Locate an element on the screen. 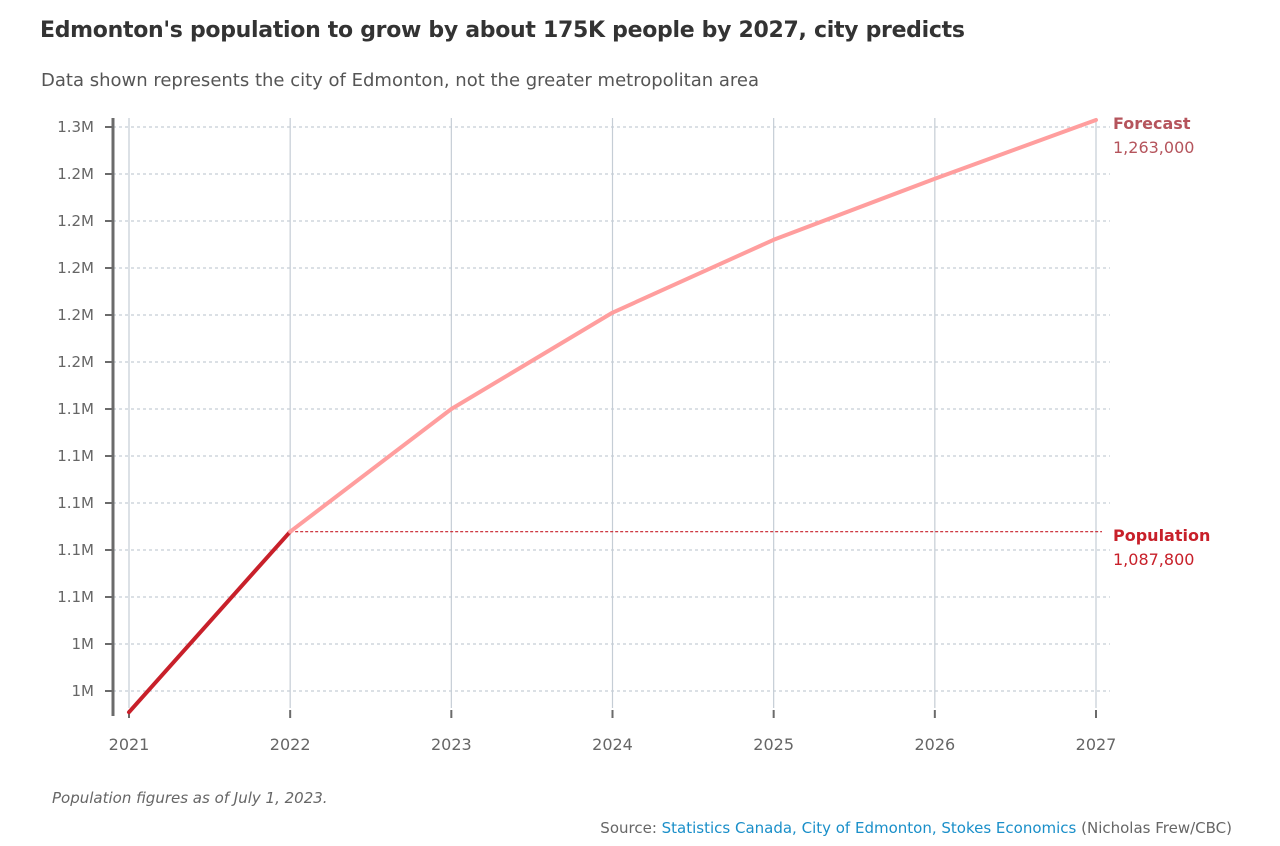  x-tick-label: 2021 is located at coordinates (129, 744).